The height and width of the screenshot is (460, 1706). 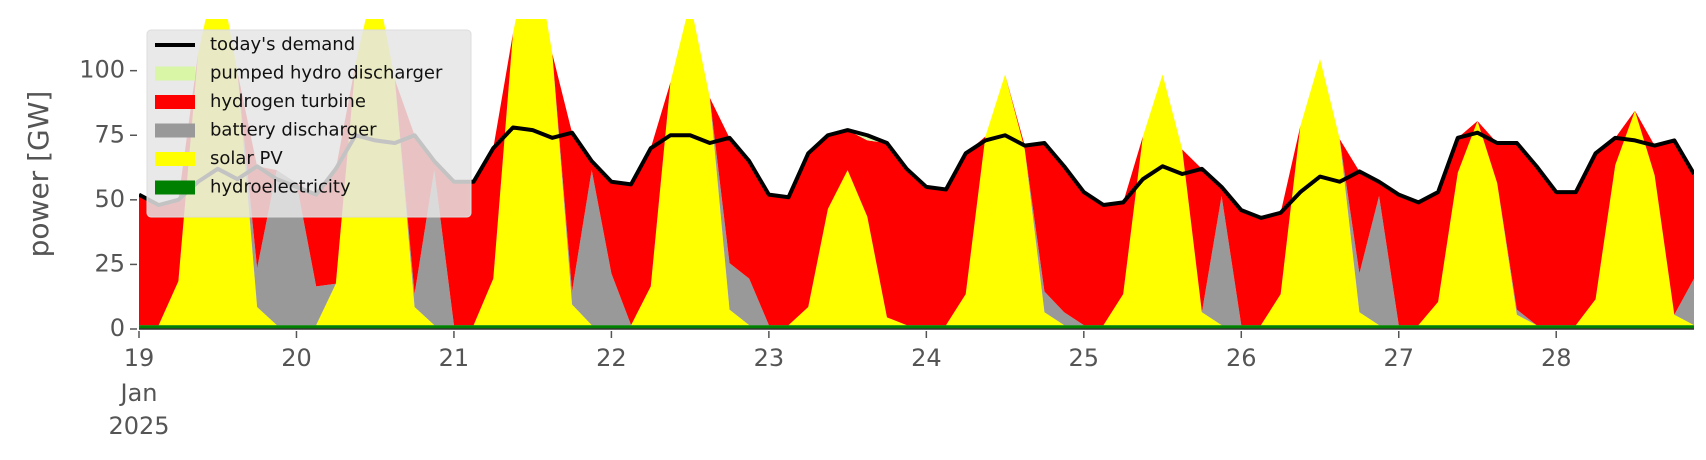 What do you see at coordinates (138, 426) in the screenshot?
I see `x-date-label: 2025` at bounding box center [138, 426].